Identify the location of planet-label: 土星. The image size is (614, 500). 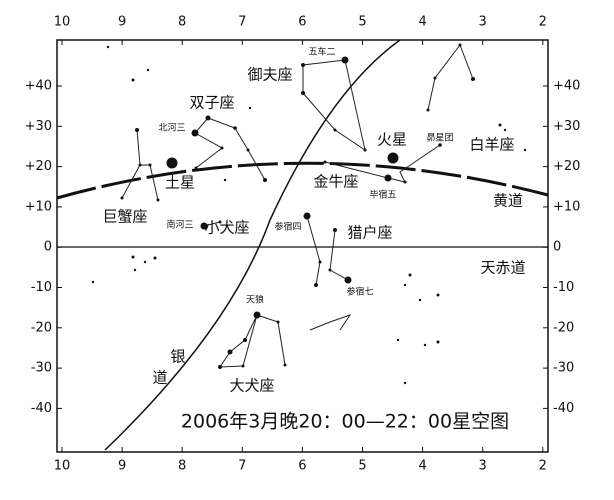
(180, 183).